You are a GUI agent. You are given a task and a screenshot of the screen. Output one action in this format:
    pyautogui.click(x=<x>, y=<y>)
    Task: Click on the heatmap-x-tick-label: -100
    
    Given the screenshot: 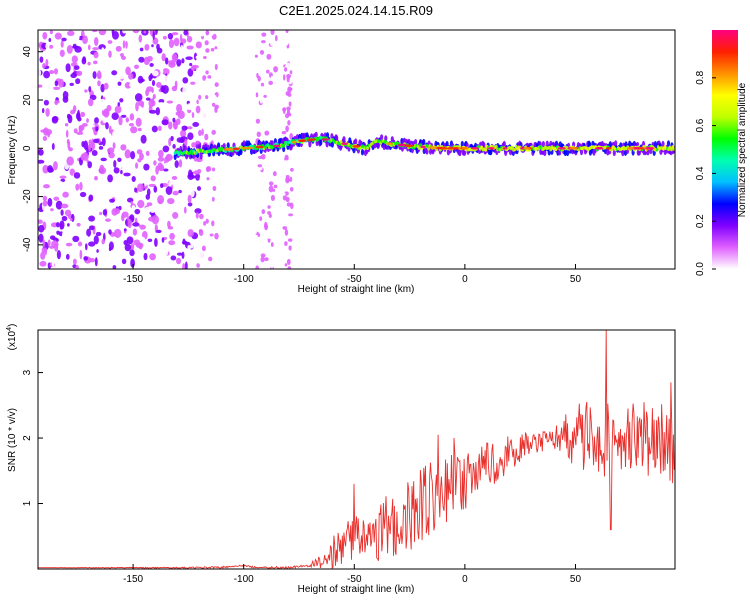 What is the action you would take?
    pyautogui.click(x=244, y=279)
    